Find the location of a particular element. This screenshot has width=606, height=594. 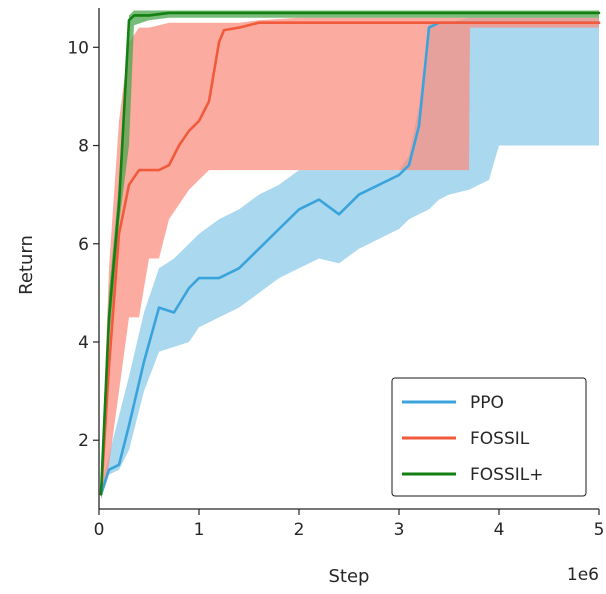

y-tick-label: 4 is located at coordinates (83, 343).